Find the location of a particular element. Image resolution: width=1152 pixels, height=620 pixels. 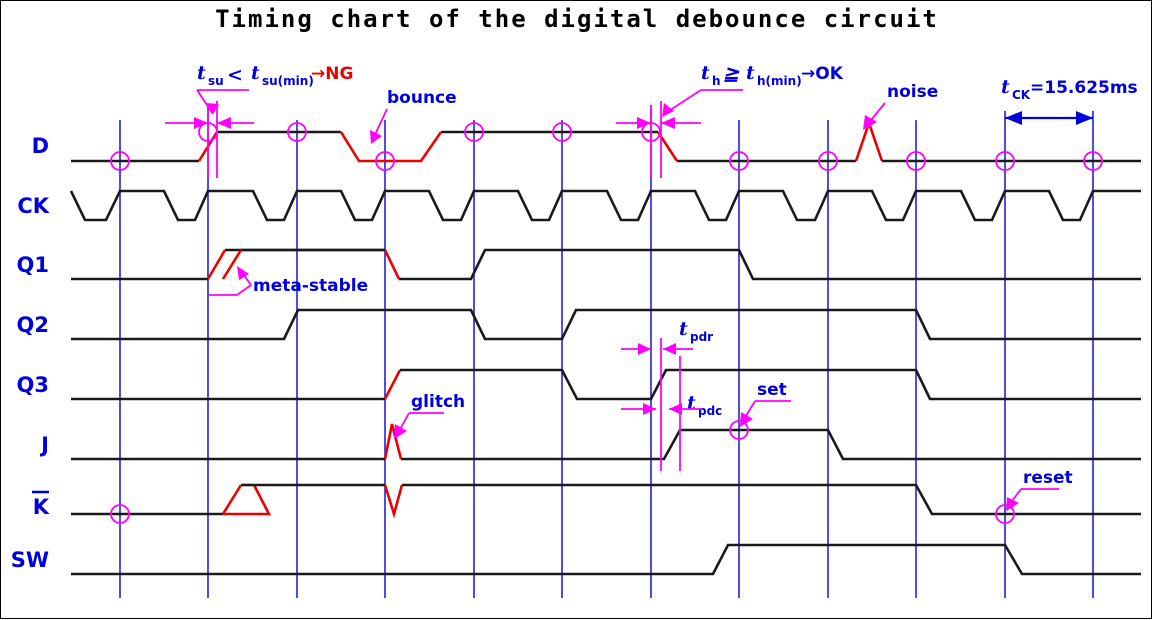

t-h-ge: ≧ is located at coordinates (731, 74).